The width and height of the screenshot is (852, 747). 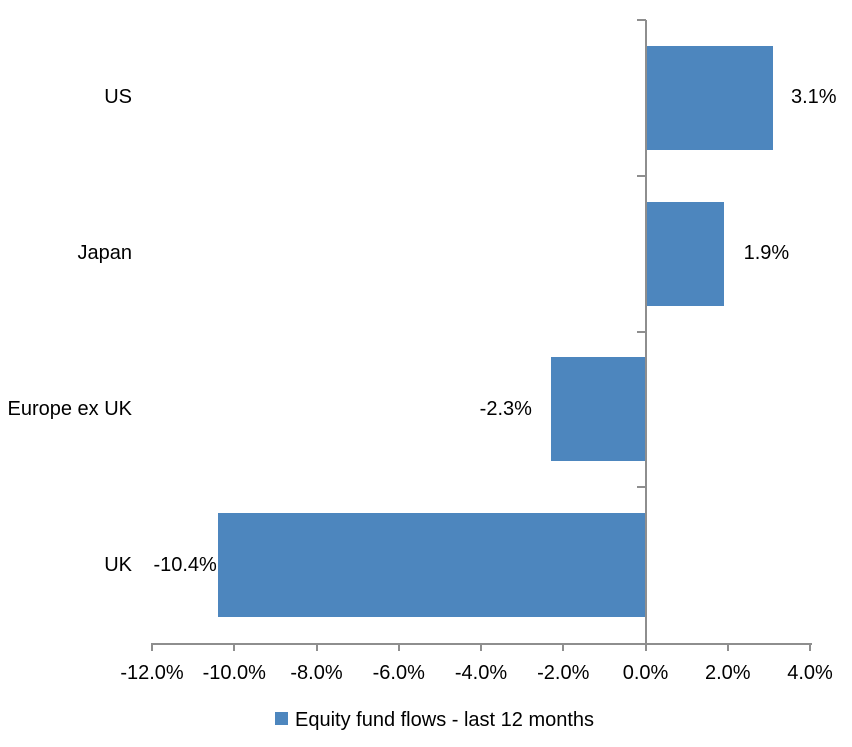 What do you see at coordinates (709, 97) in the screenshot?
I see `bar-us` at bounding box center [709, 97].